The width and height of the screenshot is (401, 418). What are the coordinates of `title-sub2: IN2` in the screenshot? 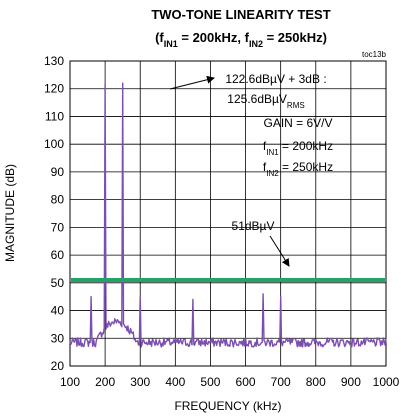 It's located at (256, 44).